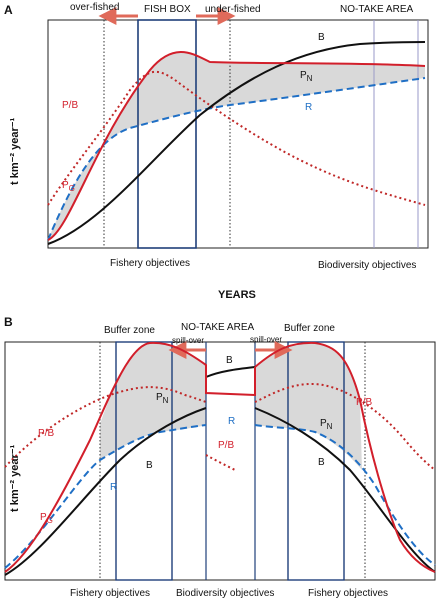 The image size is (438, 600). Describe the element at coordinates (230, 372) in the screenshot. I see `panel-b-b-curve-top` at that location.